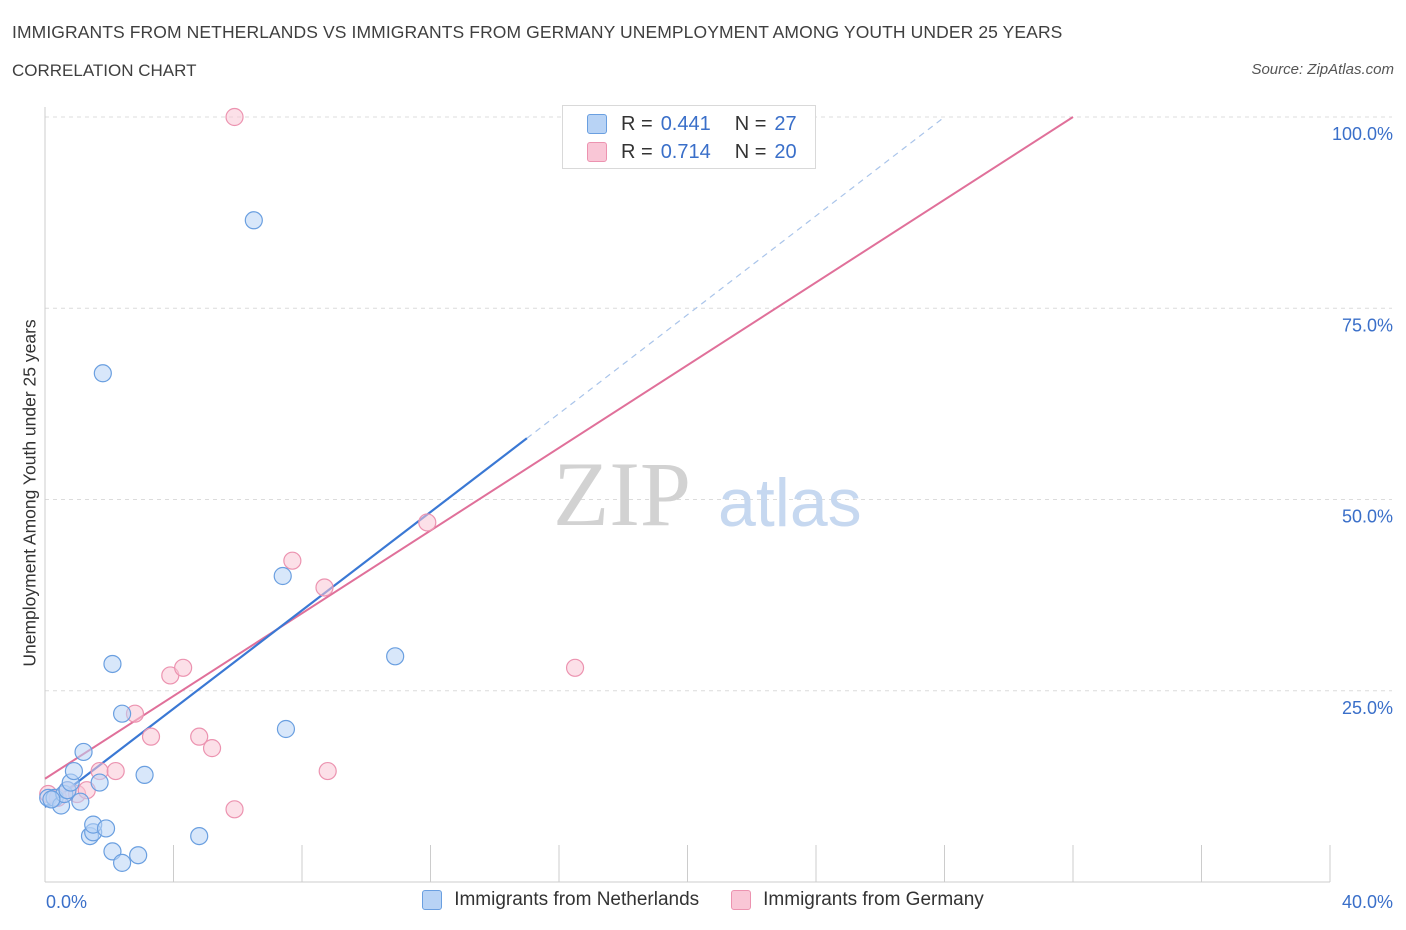  I want to click on legend-label: Immigrants from Netherlands, so click(577, 899).